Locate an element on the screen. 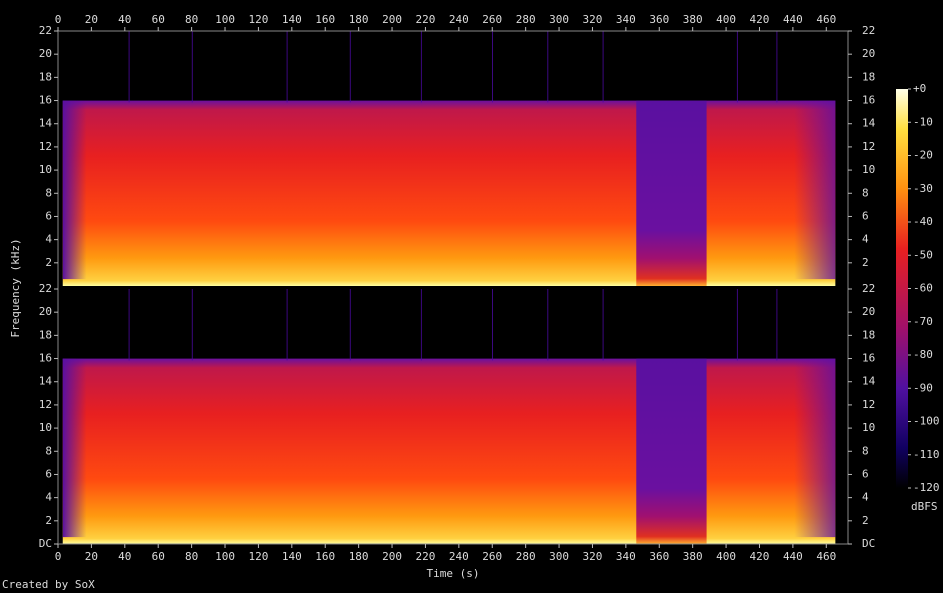 This screenshot has width=943, height=593. x-tick-label-bottom: 200 is located at coordinates (392, 556).